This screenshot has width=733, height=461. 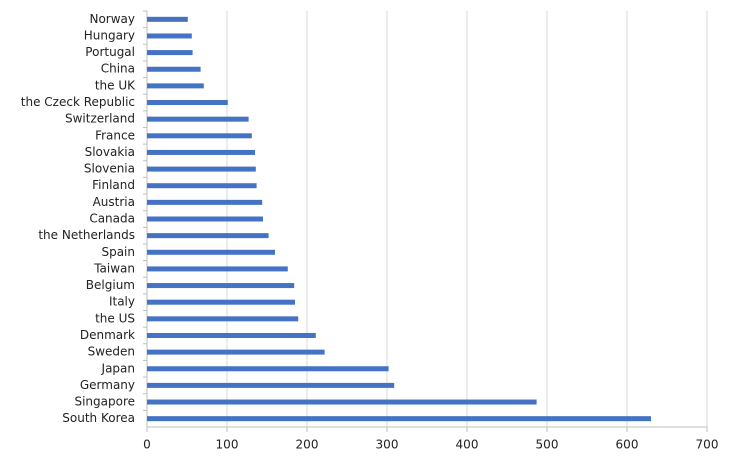 What do you see at coordinates (111, 352) in the screenshot?
I see `y-tick-label: Sweden` at bounding box center [111, 352].